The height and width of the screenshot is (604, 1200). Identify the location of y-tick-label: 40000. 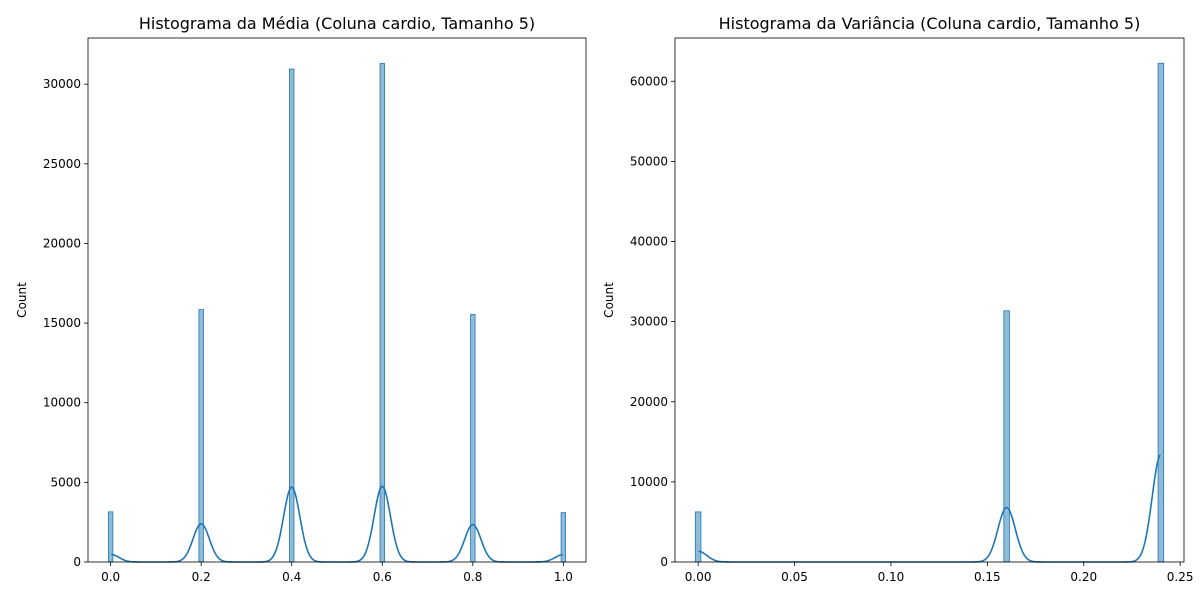
(649, 242).